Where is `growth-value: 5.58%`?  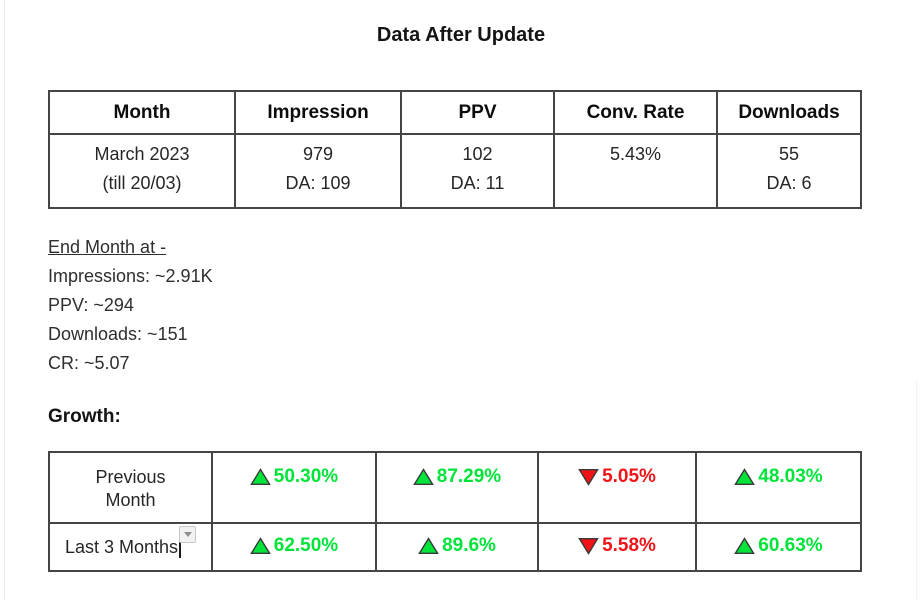
growth-value: 5.58% is located at coordinates (617, 546).